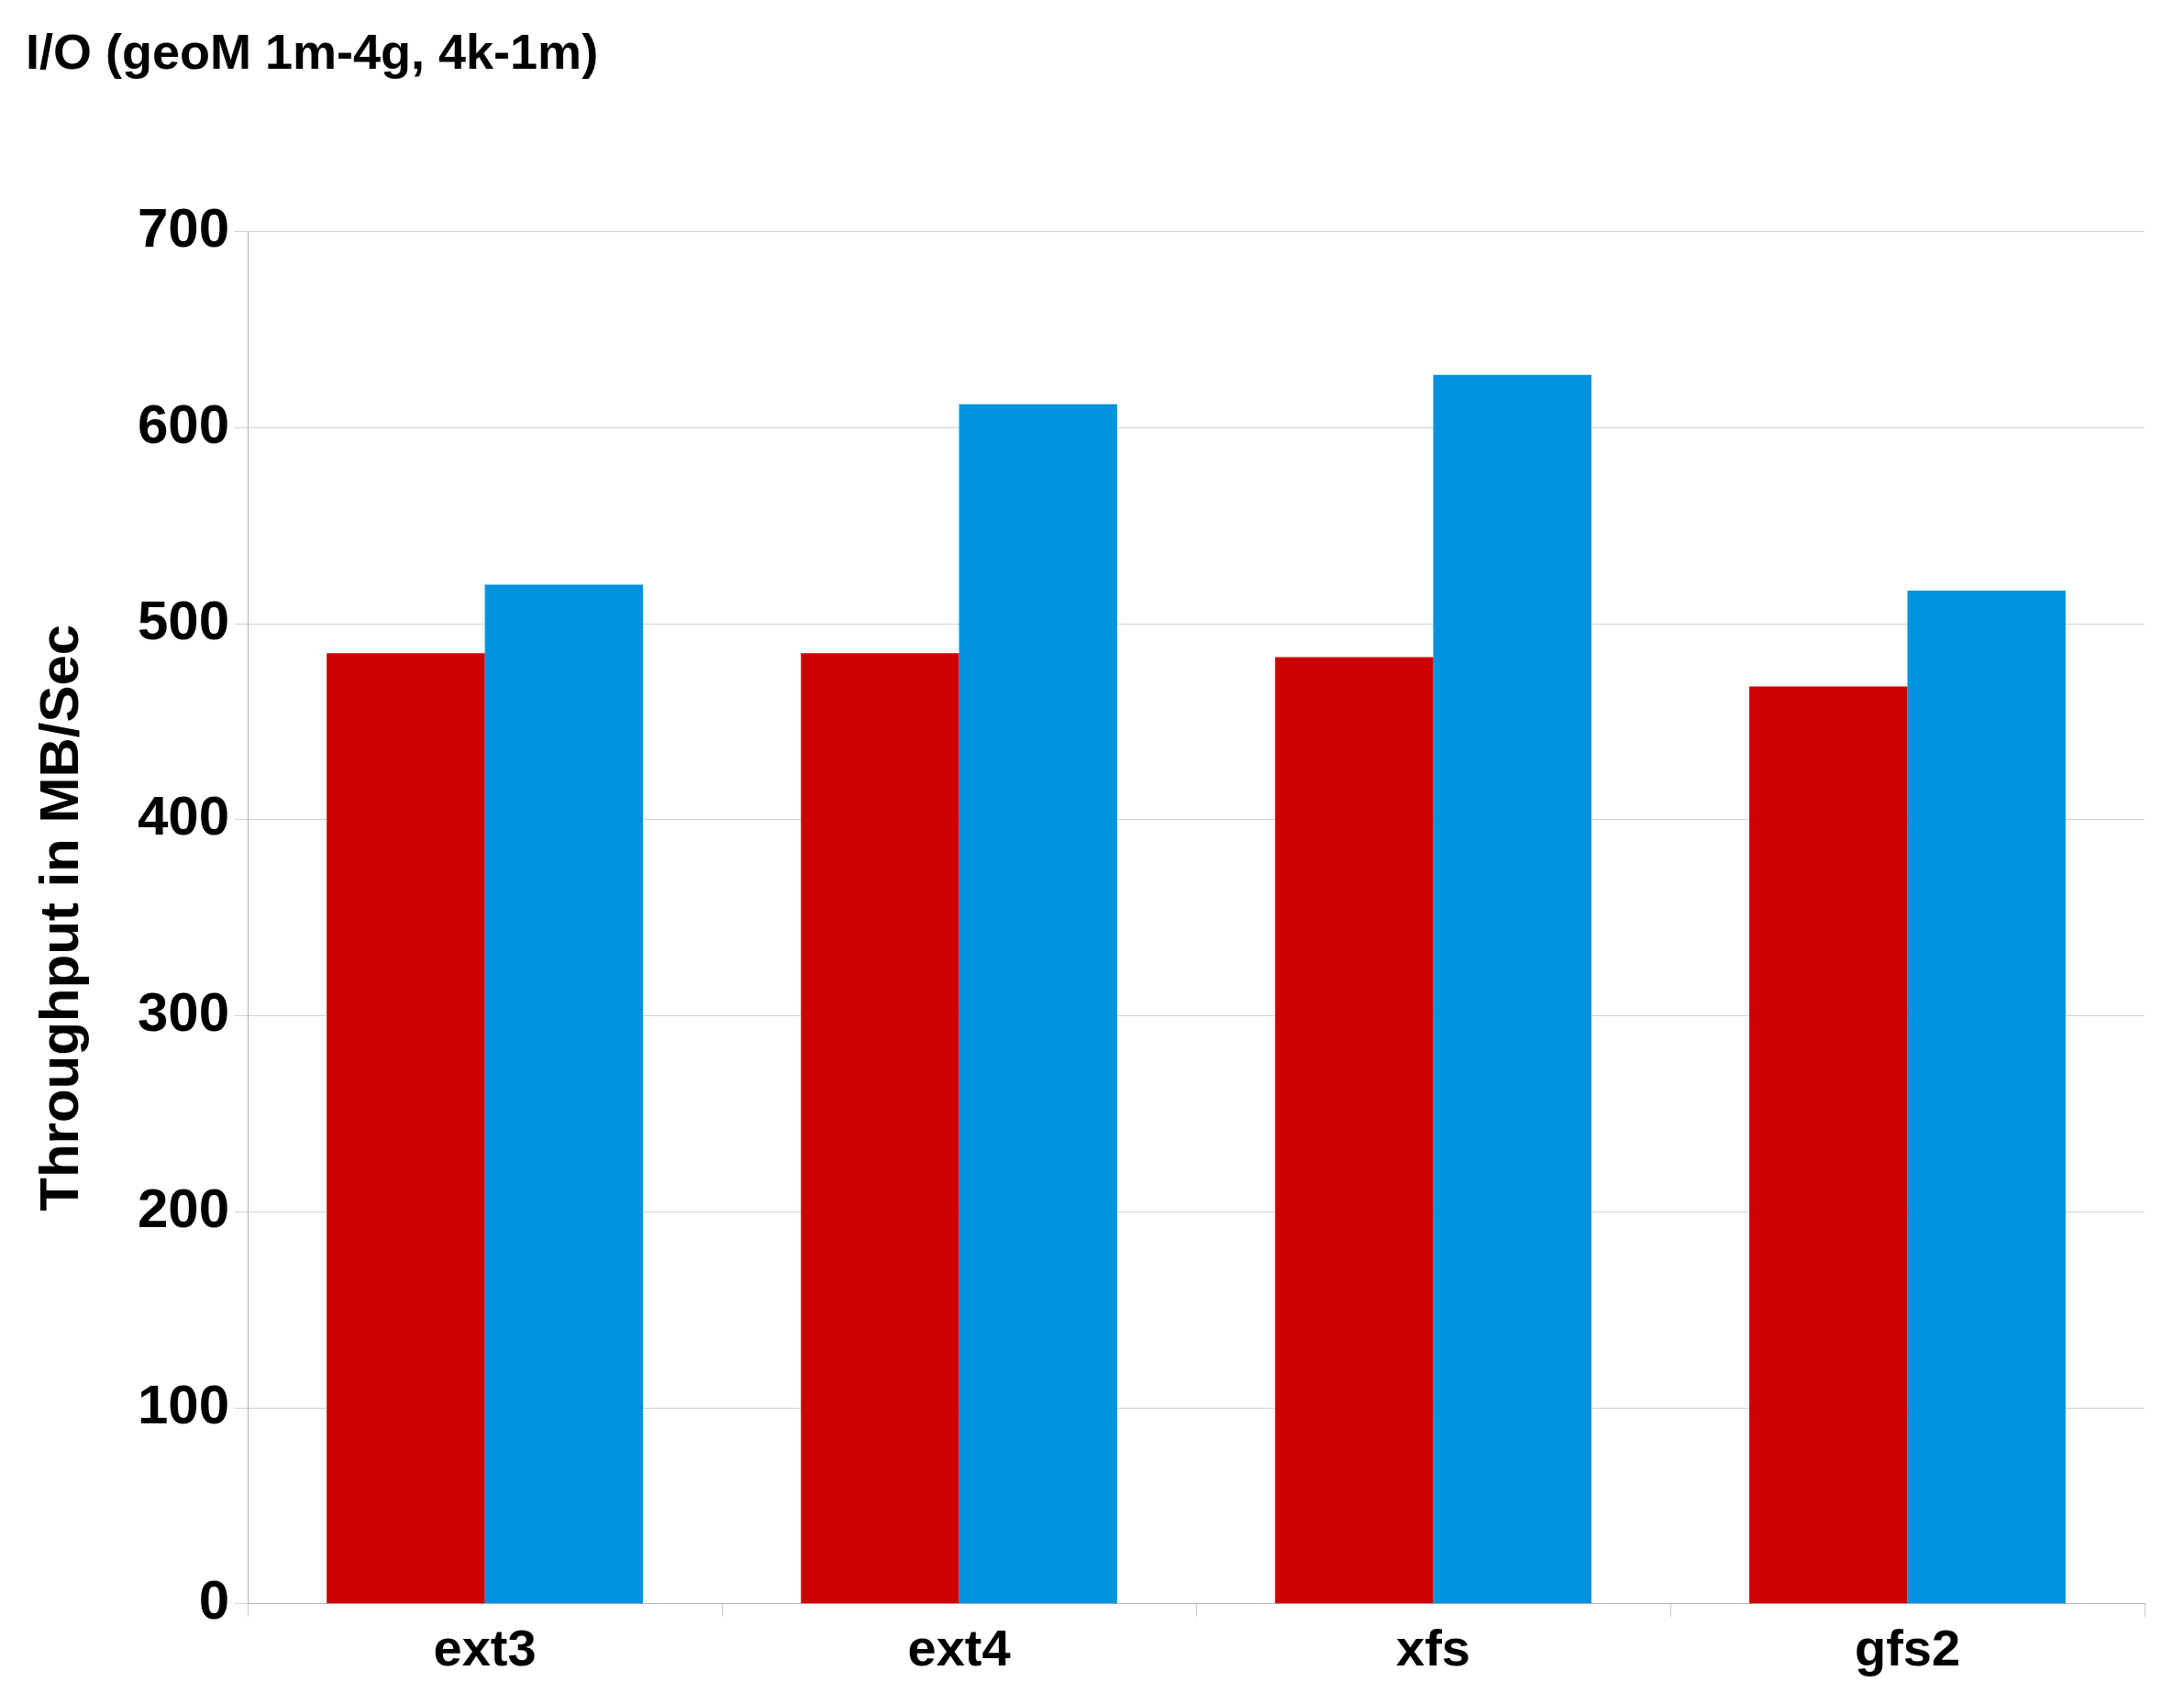 This screenshot has height=1704, width=2184. Describe the element at coordinates (1907, 1647) in the screenshot. I see `x-tick-label: gfs2` at that location.